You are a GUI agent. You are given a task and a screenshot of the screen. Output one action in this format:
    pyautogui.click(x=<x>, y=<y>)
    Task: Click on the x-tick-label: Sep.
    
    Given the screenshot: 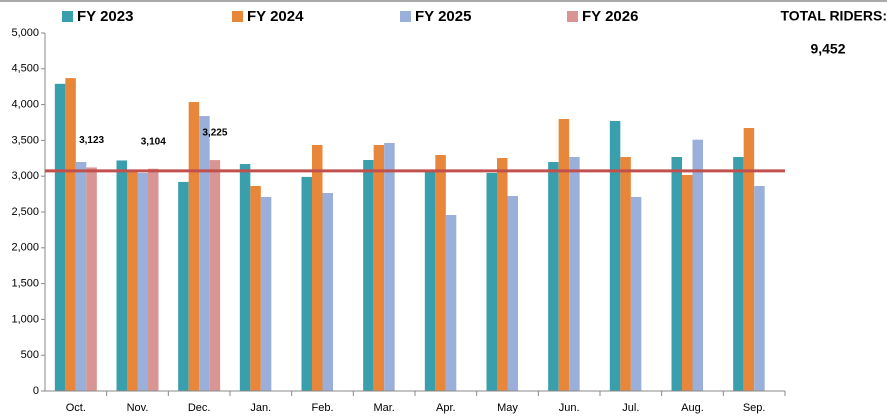 What is the action you would take?
    pyautogui.click(x=754, y=408)
    